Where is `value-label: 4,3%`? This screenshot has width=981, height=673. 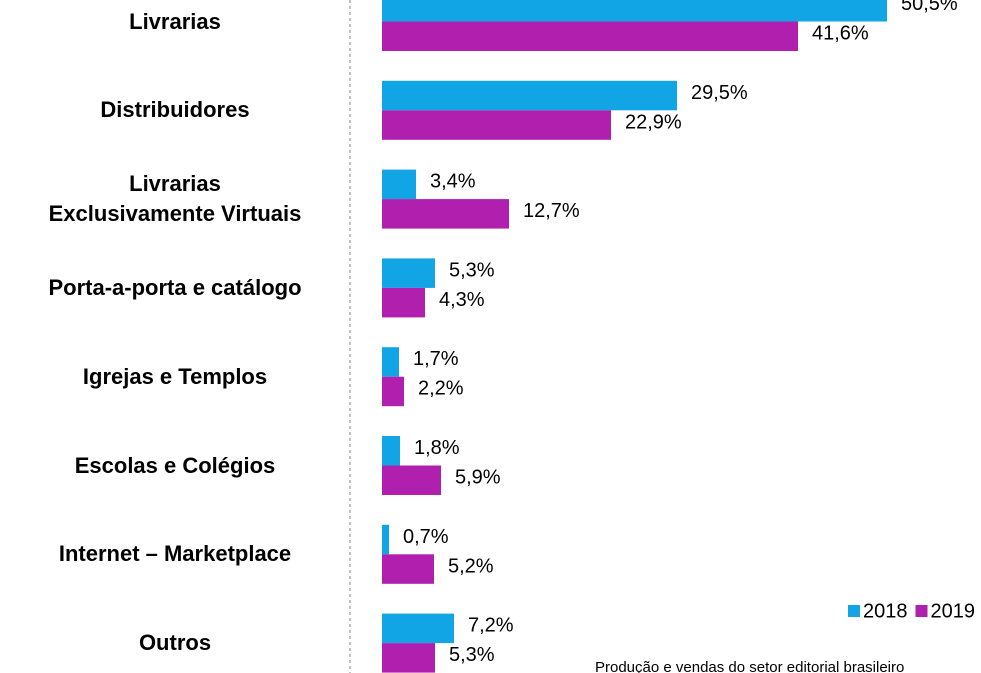 value-label: 4,3% is located at coordinates (462, 300).